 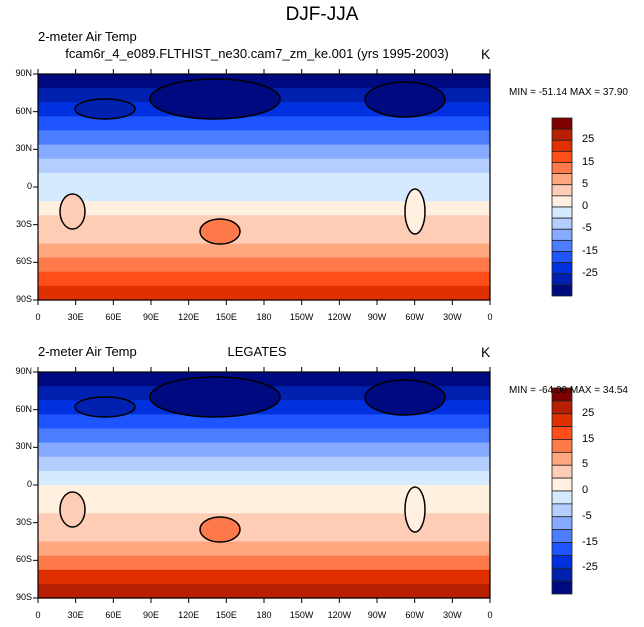 What do you see at coordinates (568, 390) in the screenshot?
I see `min-max-label: MIN = -64.00 MAX = 34.54` at bounding box center [568, 390].